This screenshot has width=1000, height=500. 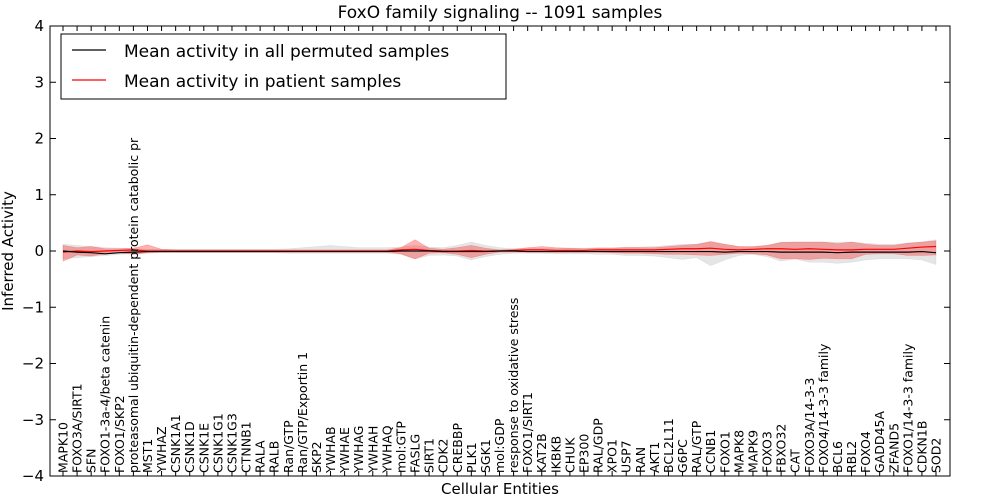 I want to click on chart-title: FoxO family signaling -- 1091 samples, so click(x=500, y=13).